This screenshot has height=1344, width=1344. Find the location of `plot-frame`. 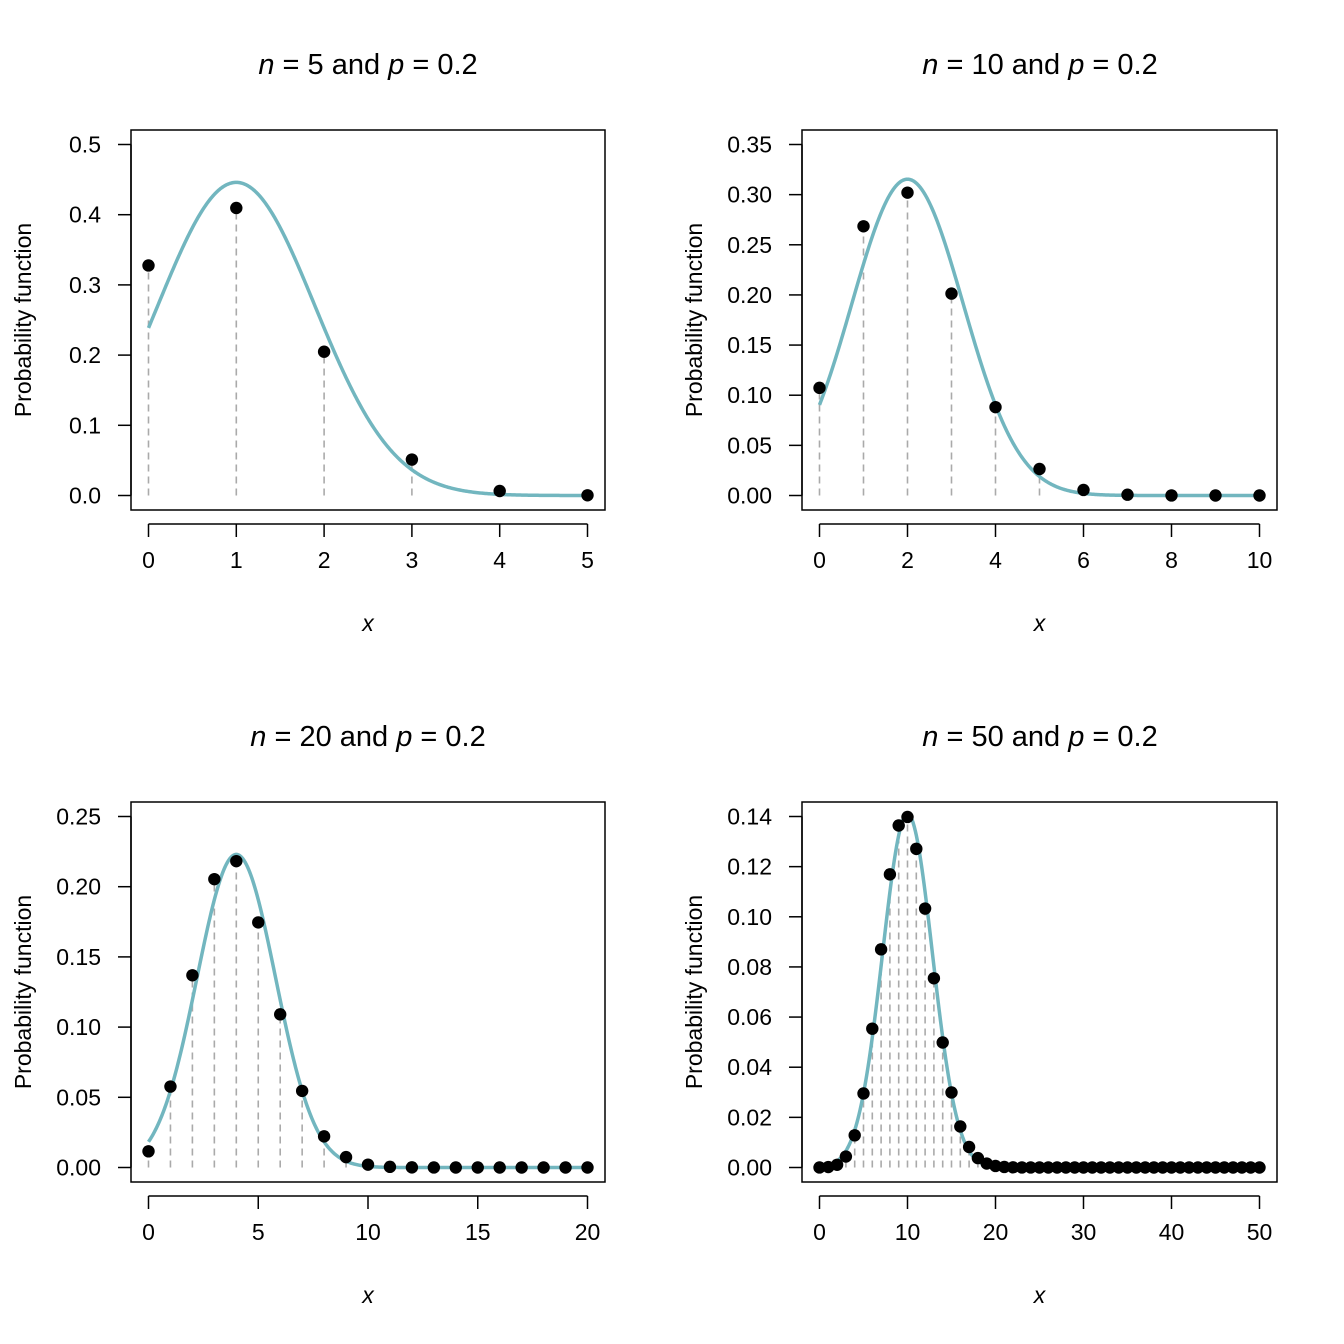

plot-frame is located at coordinates (1039, 992).